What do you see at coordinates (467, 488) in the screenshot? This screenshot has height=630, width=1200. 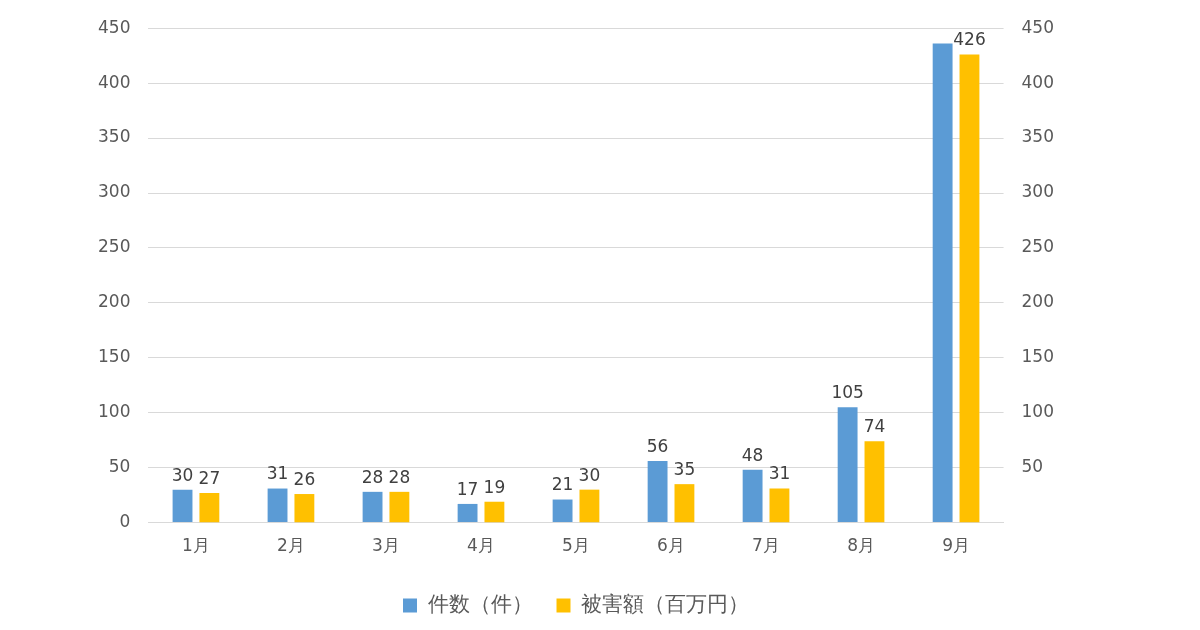 I see `data-label: 17` at bounding box center [467, 488].